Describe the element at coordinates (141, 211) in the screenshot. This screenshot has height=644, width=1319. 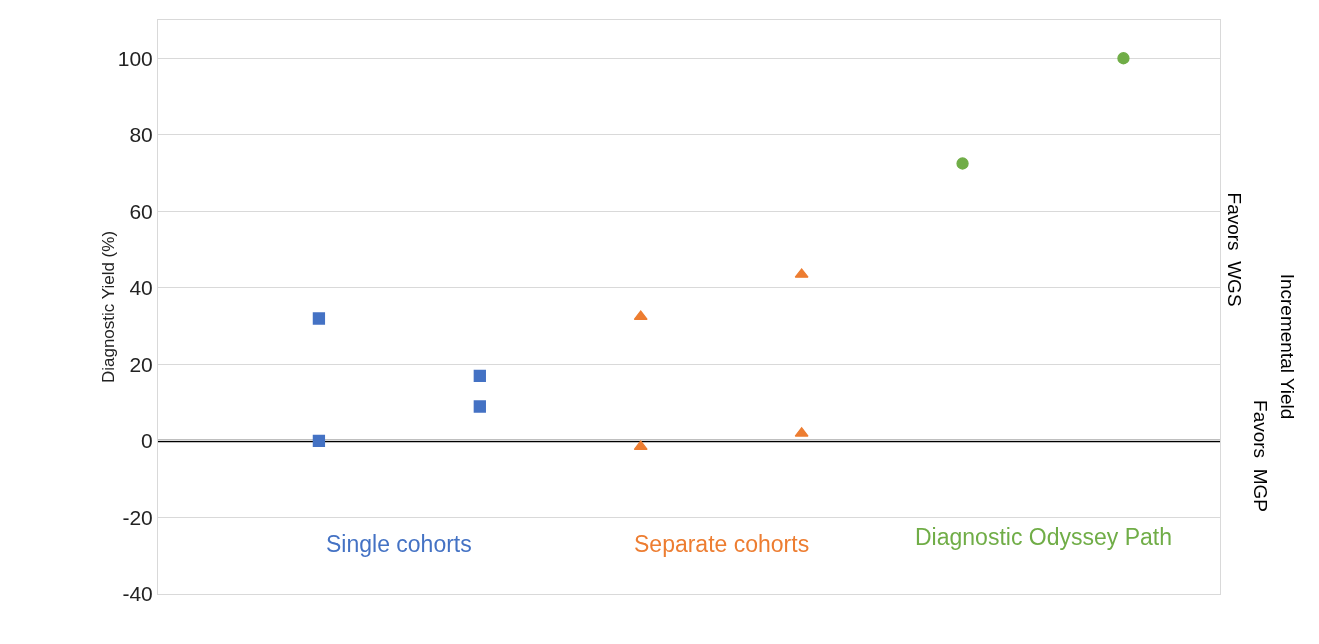
I see `y-tick-label: 60` at that location.